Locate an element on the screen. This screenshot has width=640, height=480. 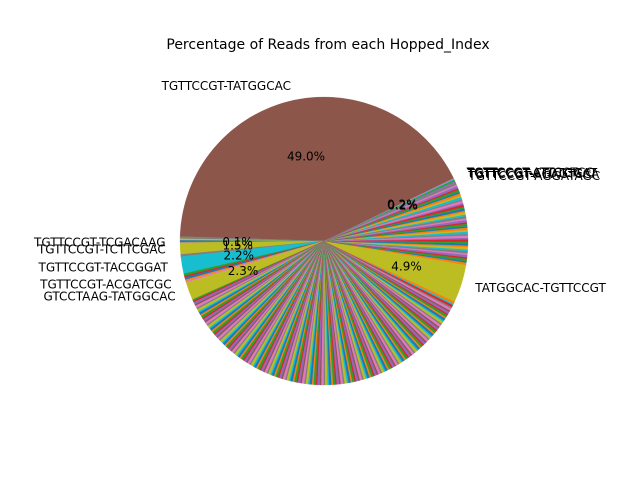
slice-label: TGTTCCGT-ACGATCGC is located at coordinates (105, 284).